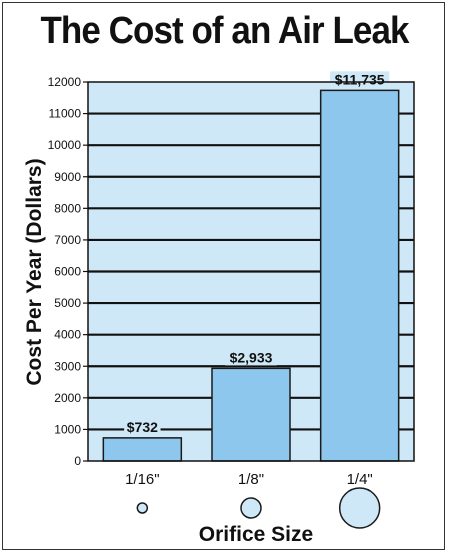 This screenshot has width=449, height=552. I want to click on data-label: $2,933, so click(251, 357).